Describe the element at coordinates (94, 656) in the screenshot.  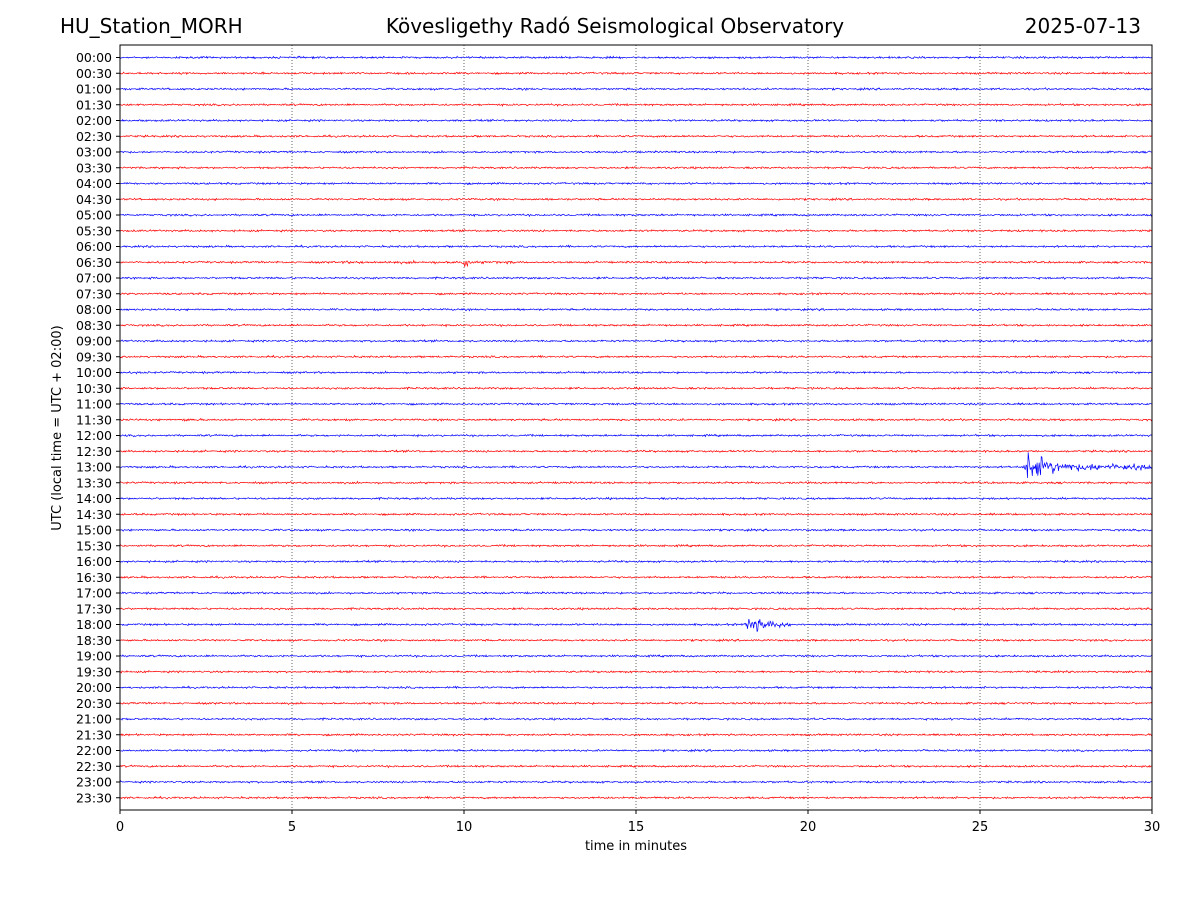
I see `y-tick-label-1900: 19:00` at that location.